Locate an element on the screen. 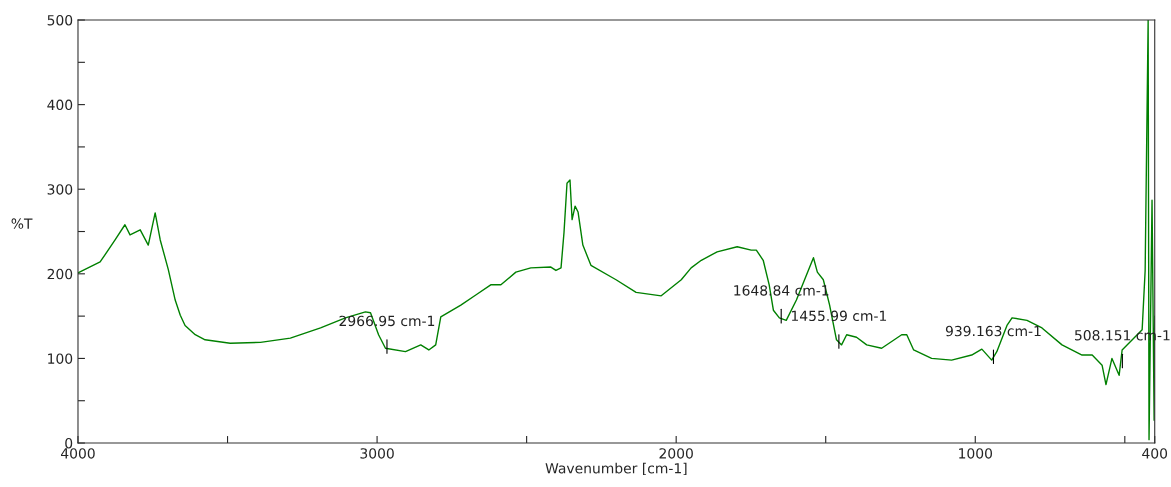  annotation: 939.163 cm-1 is located at coordinates (993, 331).